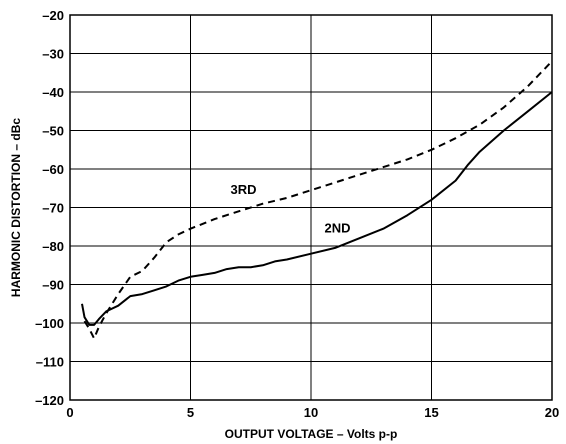 This screenshot has height=444, width=566. I want to click on x-tick-label: 0, so click(69, 412).